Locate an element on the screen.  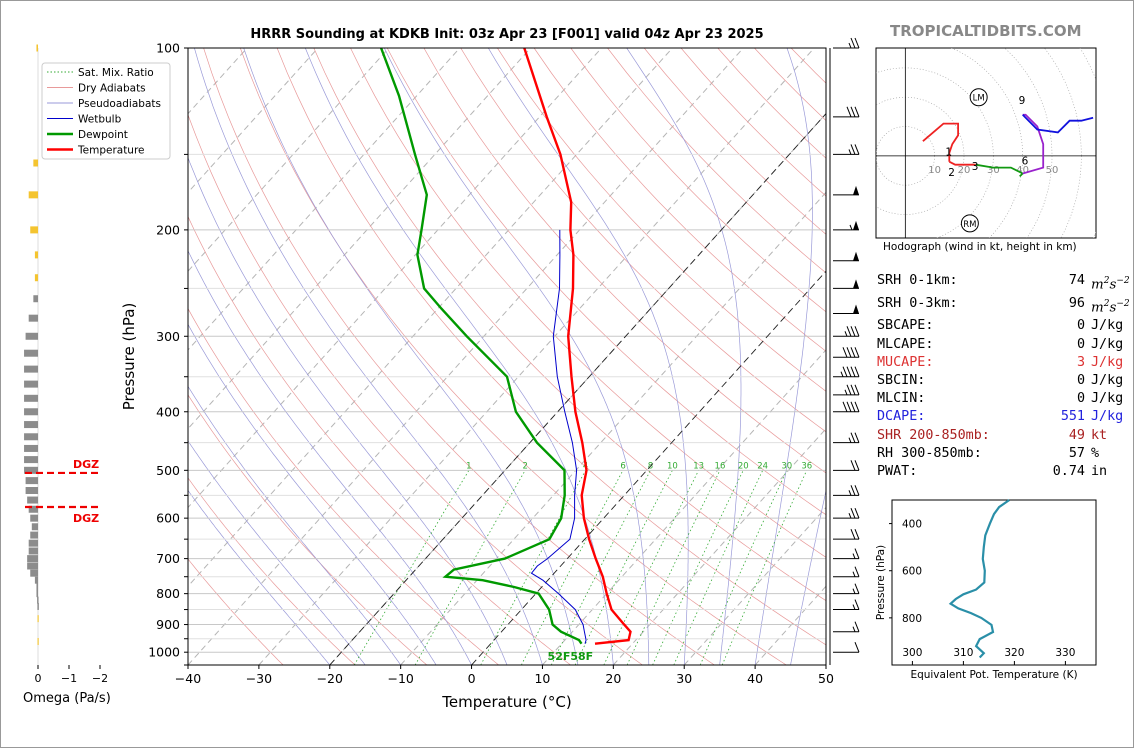
theta-e-x-tick-label: 300 is located at coordinates (912, 653).